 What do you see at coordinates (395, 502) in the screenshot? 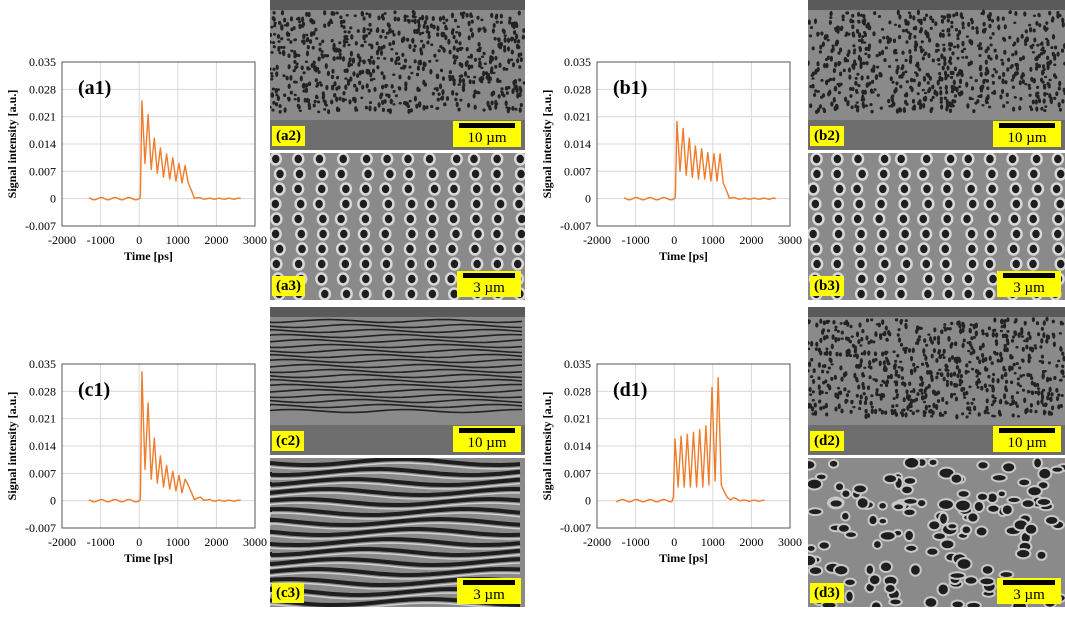
I see `sem-ridge` at bounding box center [395, 502].